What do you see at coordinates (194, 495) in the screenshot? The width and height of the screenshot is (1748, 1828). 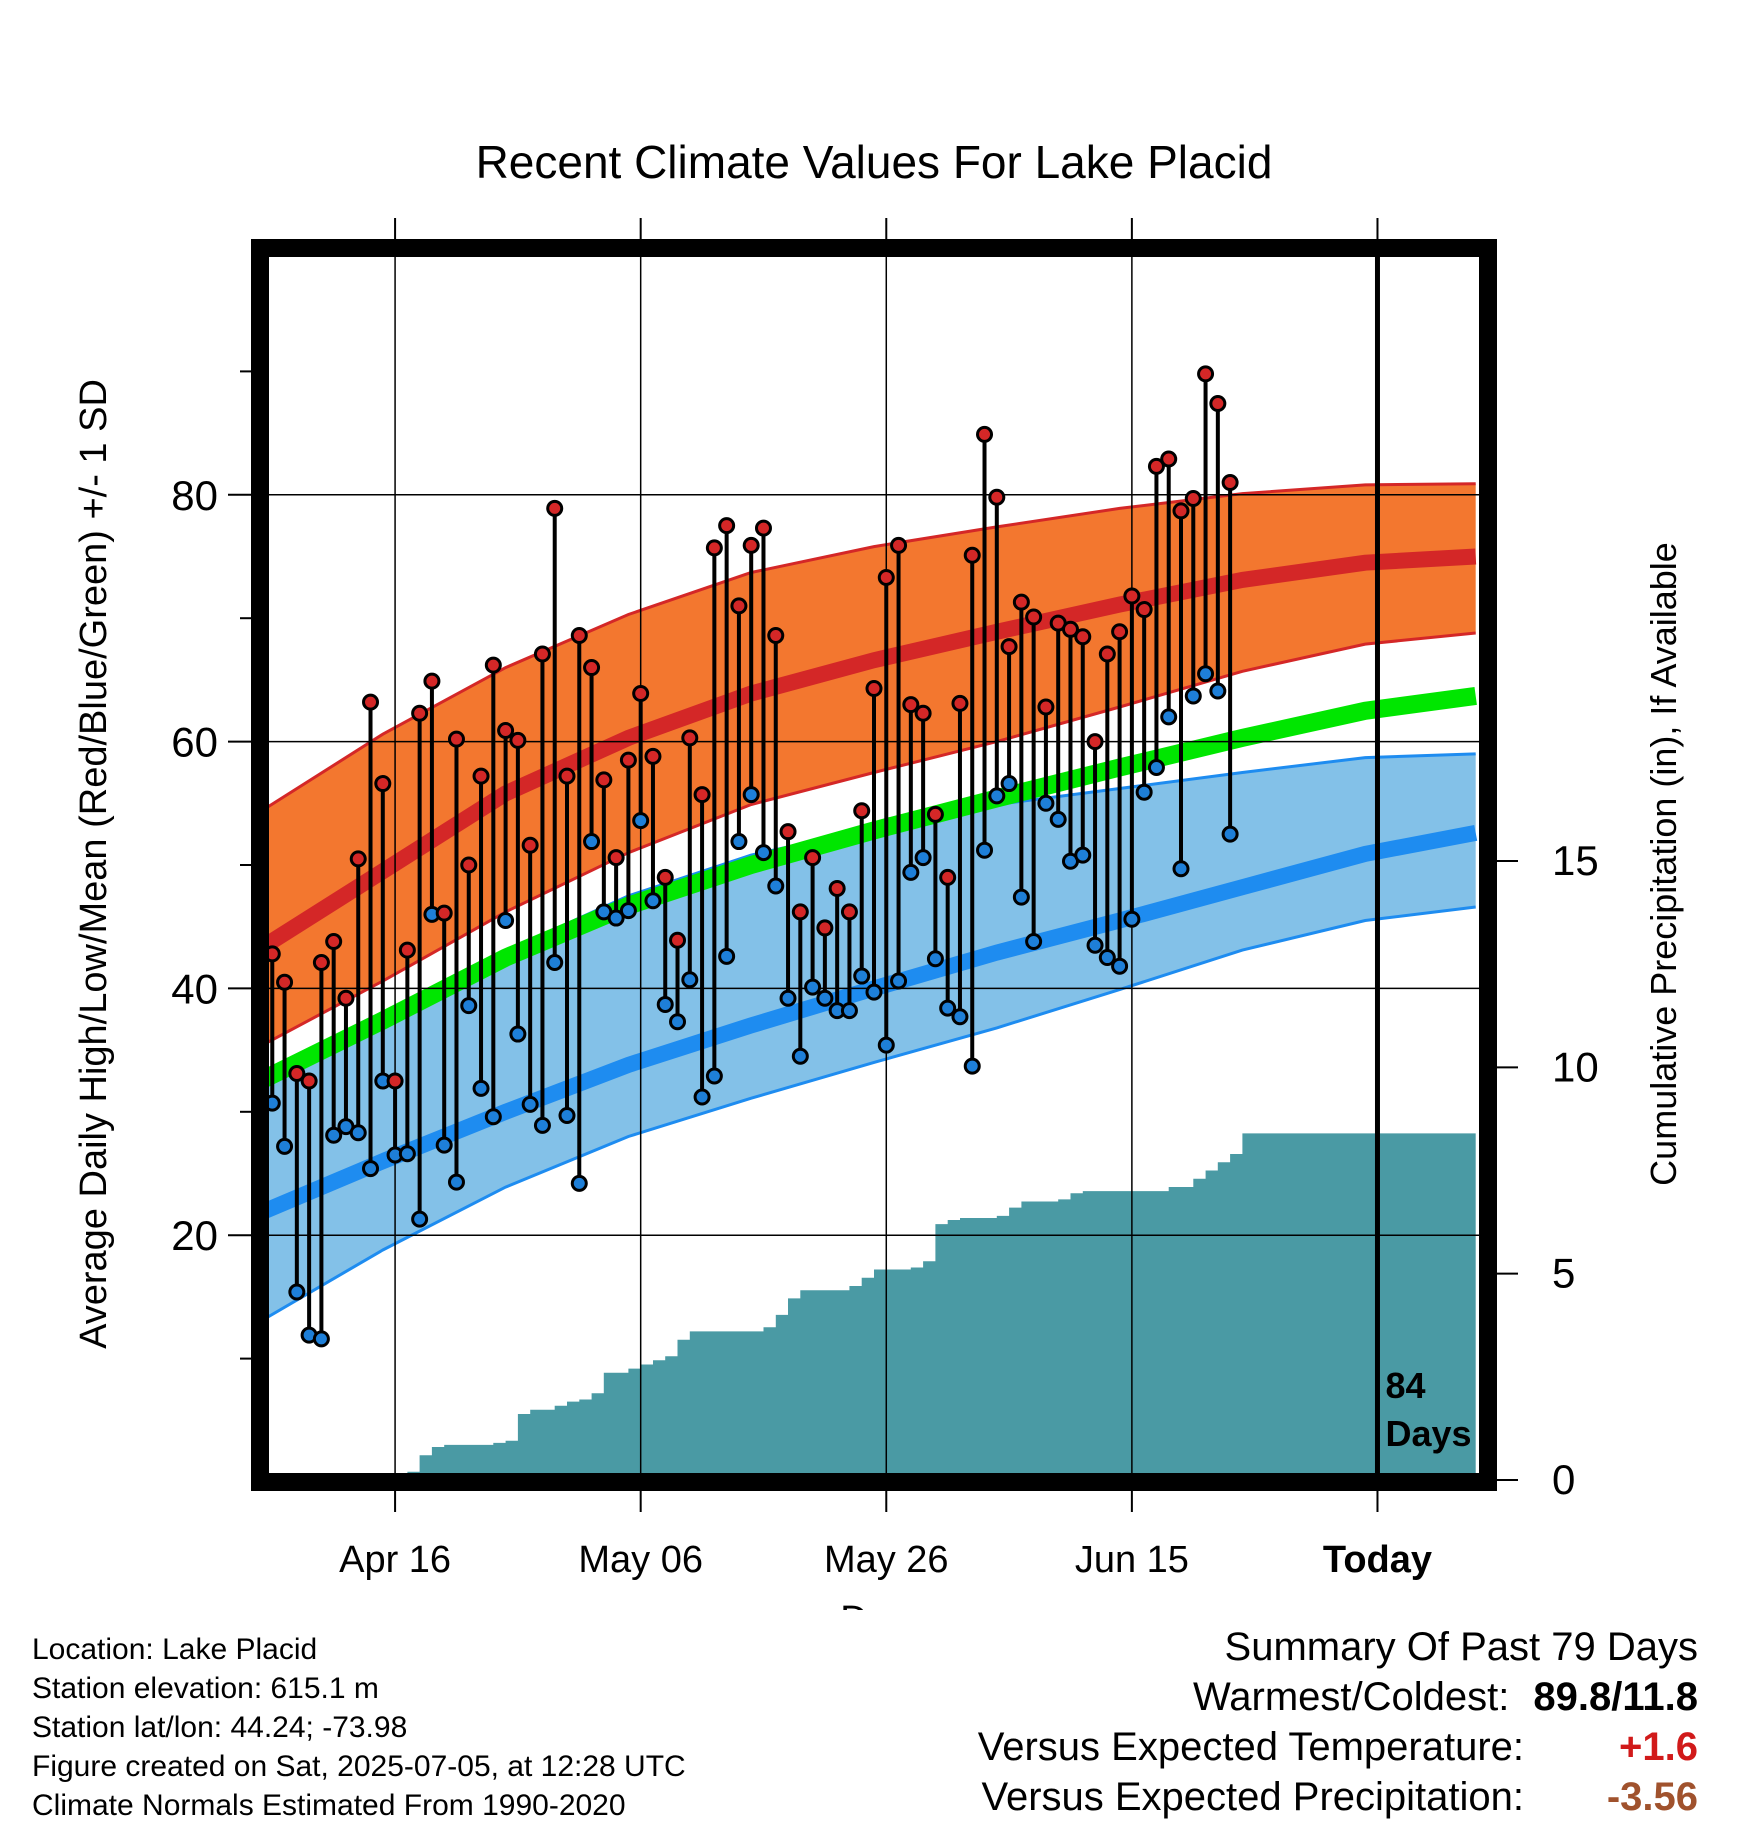 I see `y-tick-label: 80` at bounding box center [194, 495].